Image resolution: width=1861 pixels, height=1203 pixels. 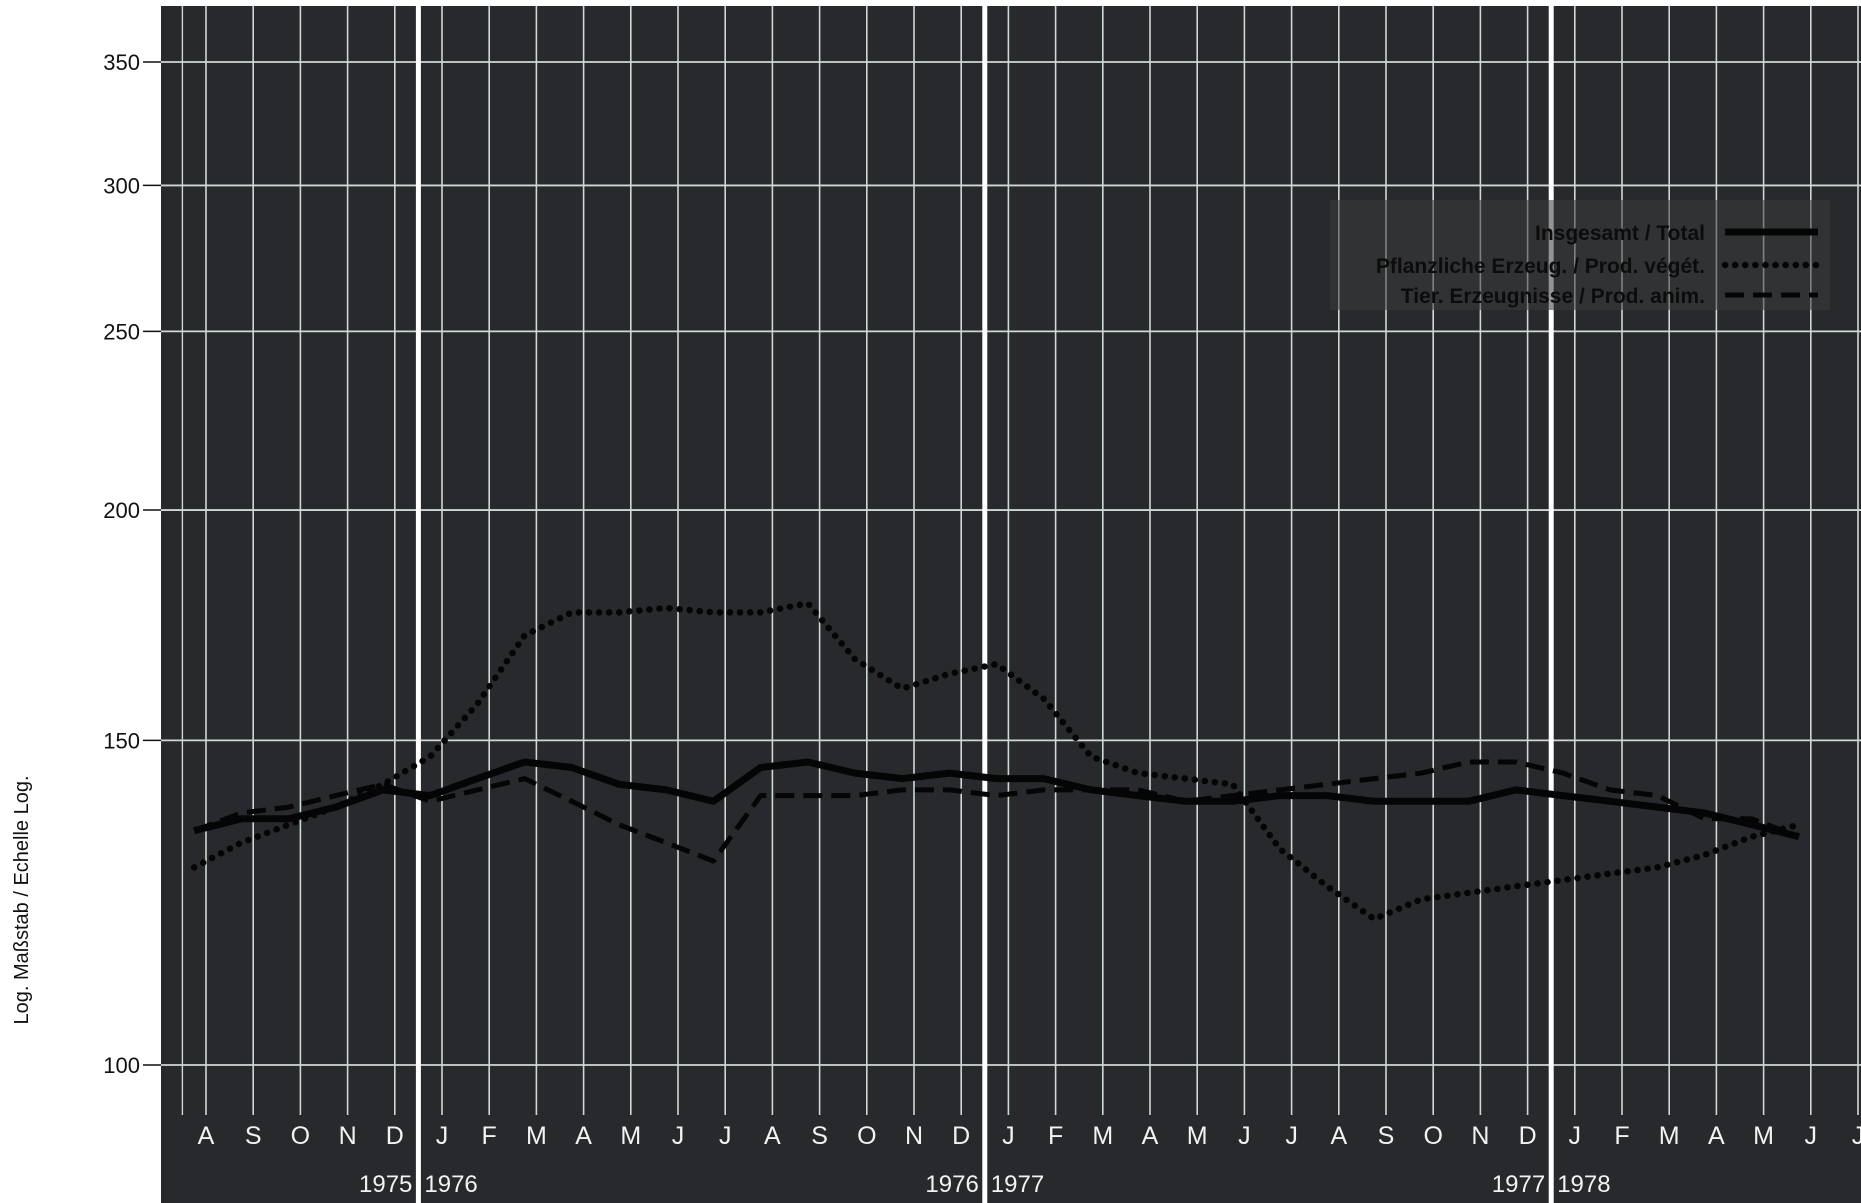 What do you see at coordinates (121, 185) in the screenshot?
I see `y-tick-label: 300` at bounding box center [121, 185].